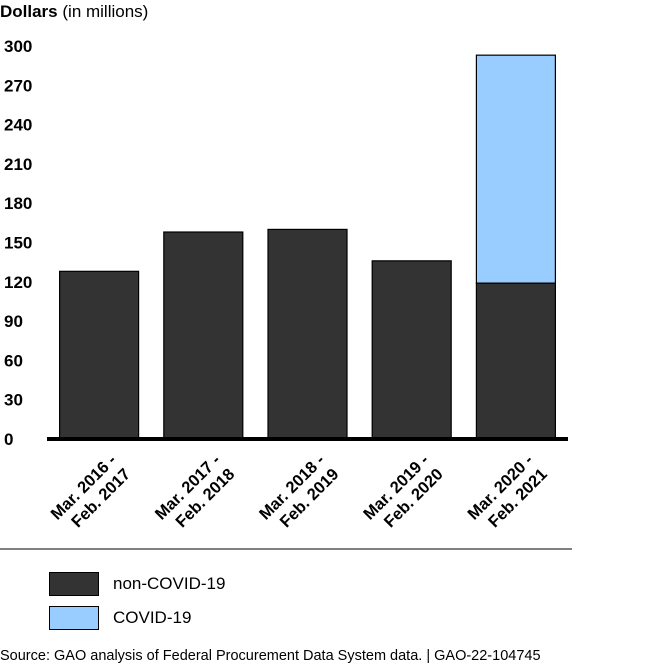  I want to click on y-tick-label: 180, so click(18, 203).